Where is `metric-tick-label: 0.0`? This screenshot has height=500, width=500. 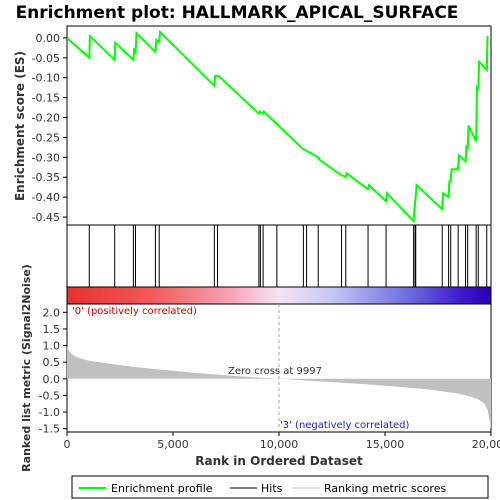
metric-tick-label: 0.0 is located at coordinates (52, 379).